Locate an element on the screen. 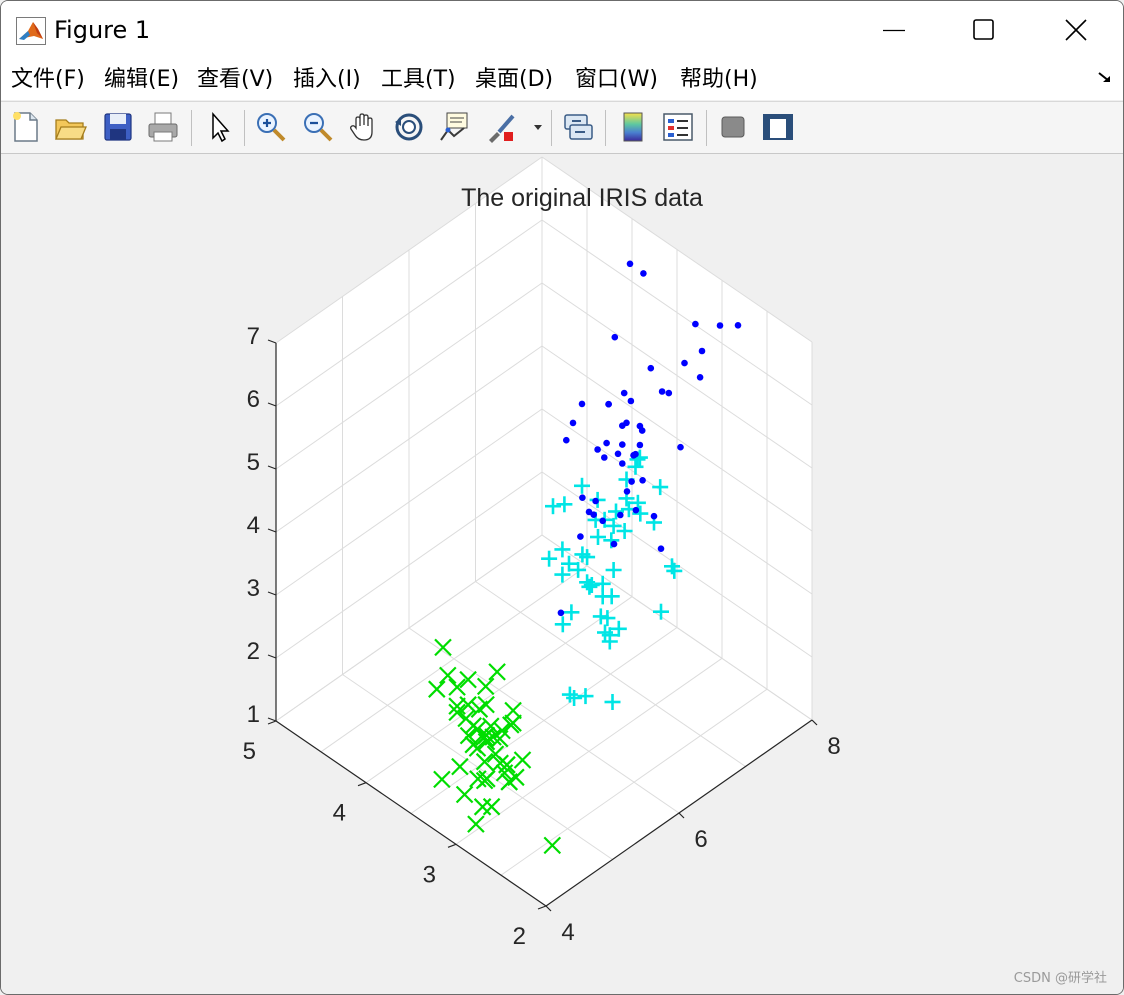 The height and width of the screenshot is (995, 1124). print-button is located at coordinates (163, 127).